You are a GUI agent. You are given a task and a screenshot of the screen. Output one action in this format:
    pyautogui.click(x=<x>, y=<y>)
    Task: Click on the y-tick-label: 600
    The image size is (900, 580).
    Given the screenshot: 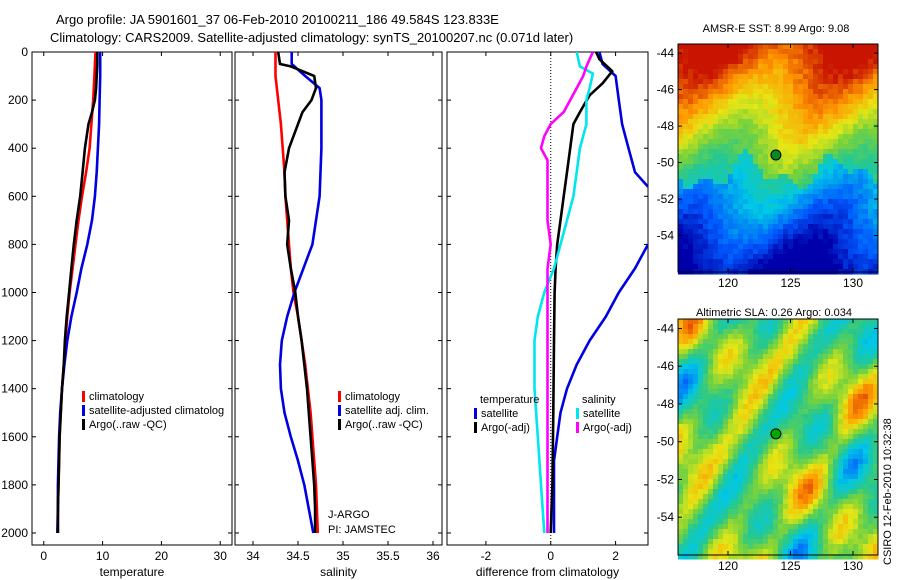 What is the action you would take?
    pyautogui.click(x=18, y=196)
    